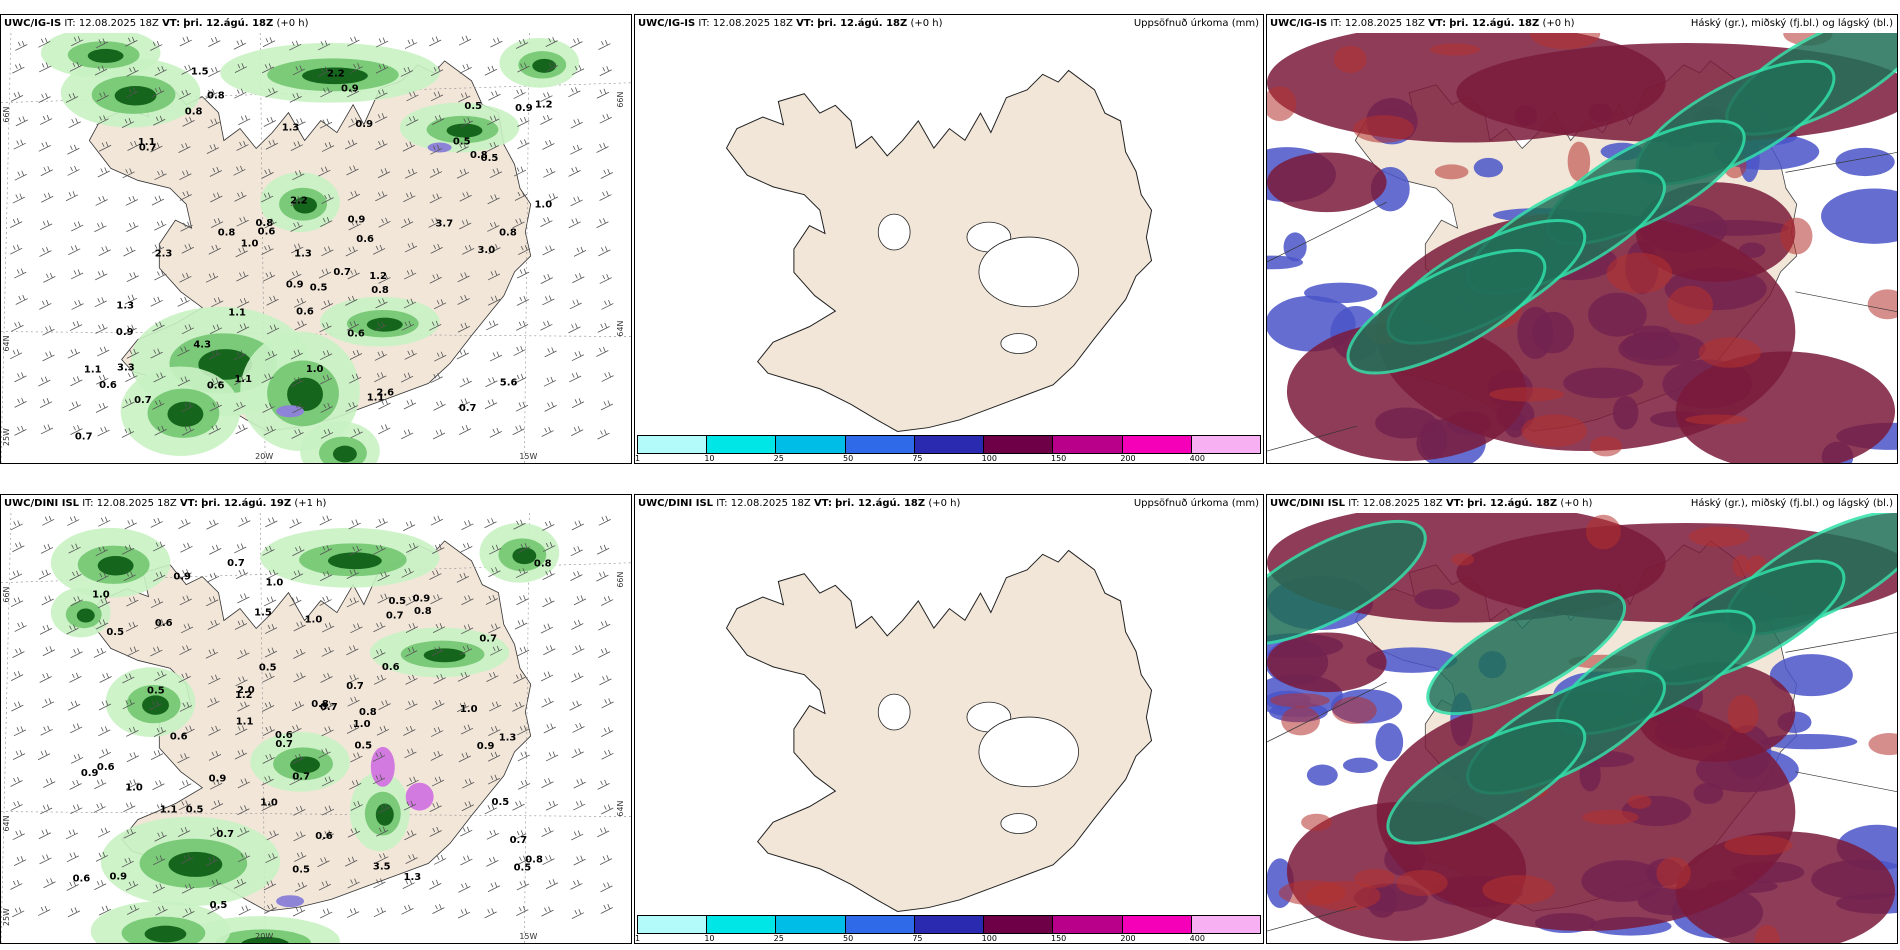 The image size is (1900, 950). What do you see at coordinates (93, 369) in the screenshot?
I see `precip-value-label: 1.1` at bounding box center [93, 369].